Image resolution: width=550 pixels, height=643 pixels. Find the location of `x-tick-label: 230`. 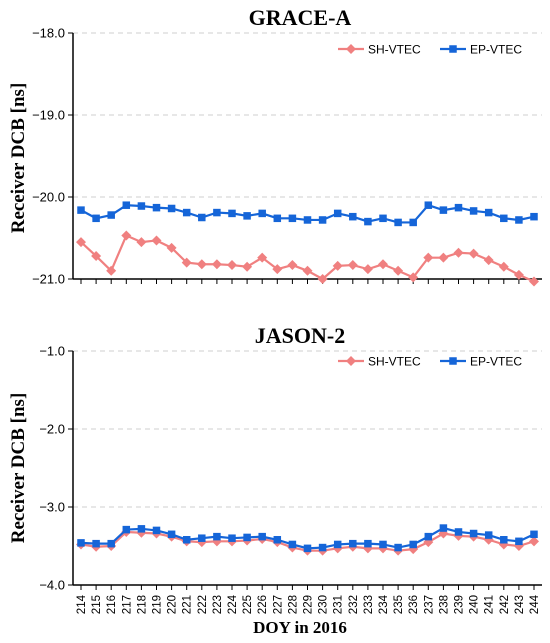

x-tick-label: 230 is located at coordinates (324, 604).